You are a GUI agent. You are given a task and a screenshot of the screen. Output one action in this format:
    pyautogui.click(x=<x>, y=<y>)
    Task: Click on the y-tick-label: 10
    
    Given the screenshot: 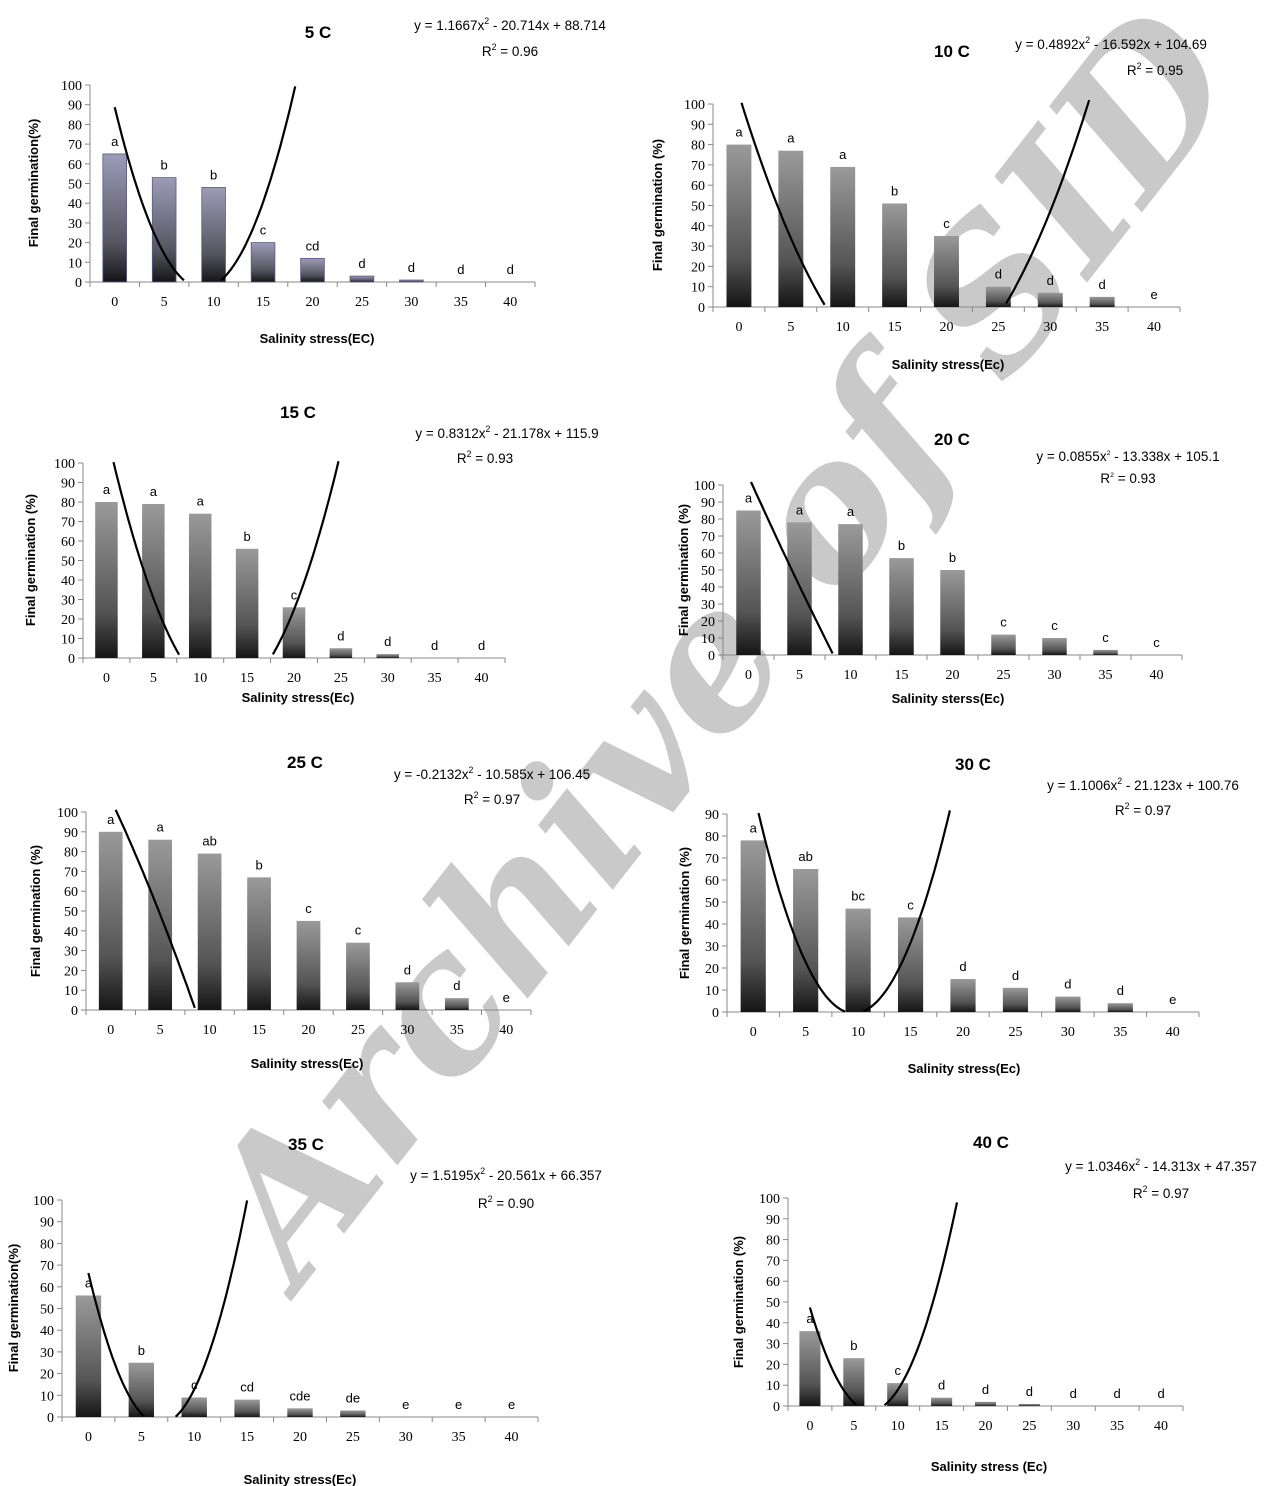 What is the action you would take?
    pyautogui.click(x=712, y=991)
    